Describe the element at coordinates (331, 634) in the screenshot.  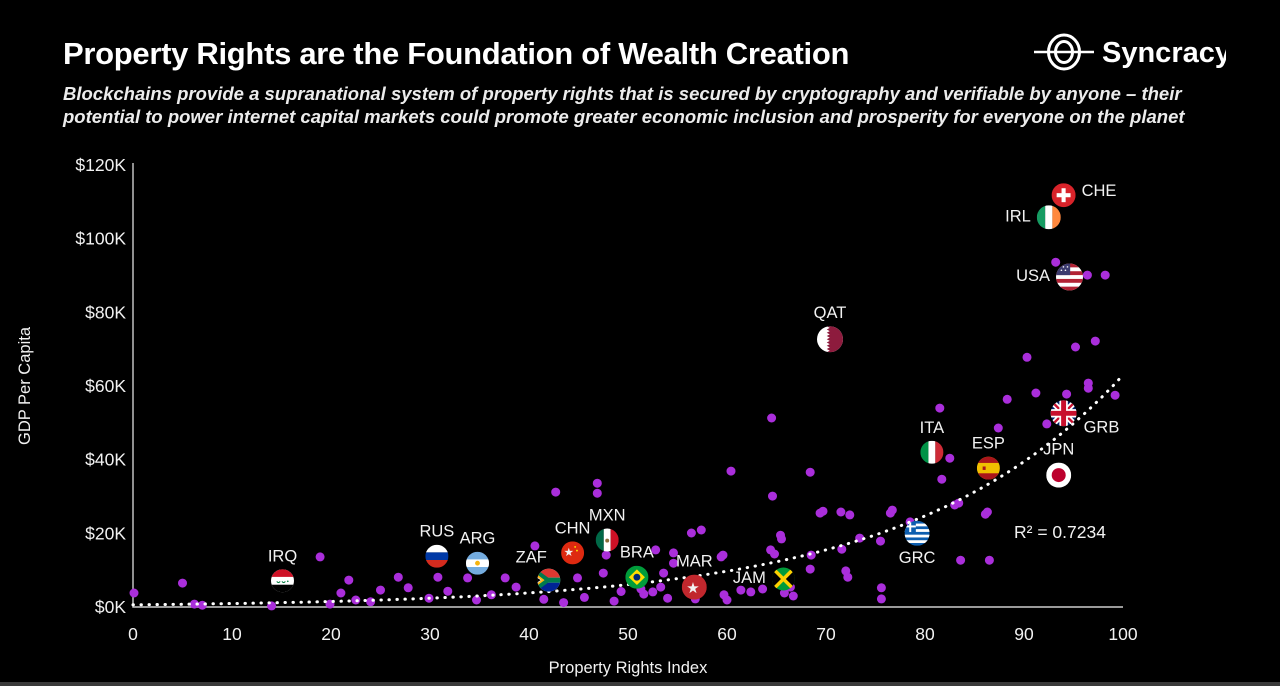
I see `x-tick-label: 20` at that location.